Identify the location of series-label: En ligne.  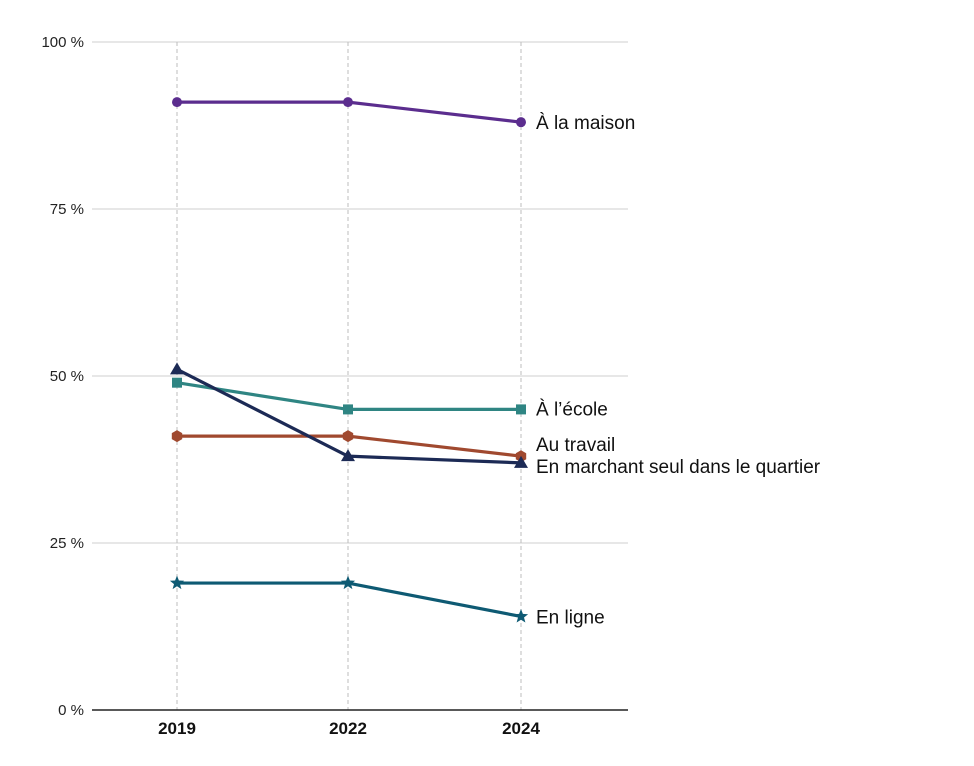
(570, 617).